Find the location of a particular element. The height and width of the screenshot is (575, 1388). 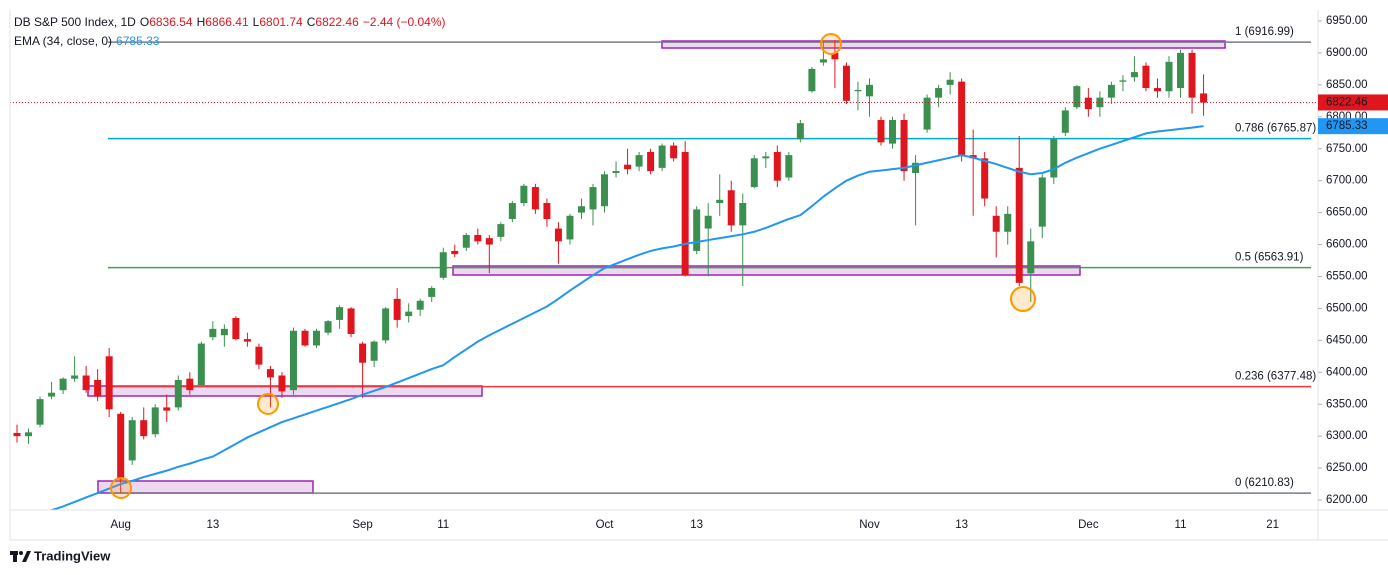

ohlc-prefix: O is located at coordinates (144, 22).